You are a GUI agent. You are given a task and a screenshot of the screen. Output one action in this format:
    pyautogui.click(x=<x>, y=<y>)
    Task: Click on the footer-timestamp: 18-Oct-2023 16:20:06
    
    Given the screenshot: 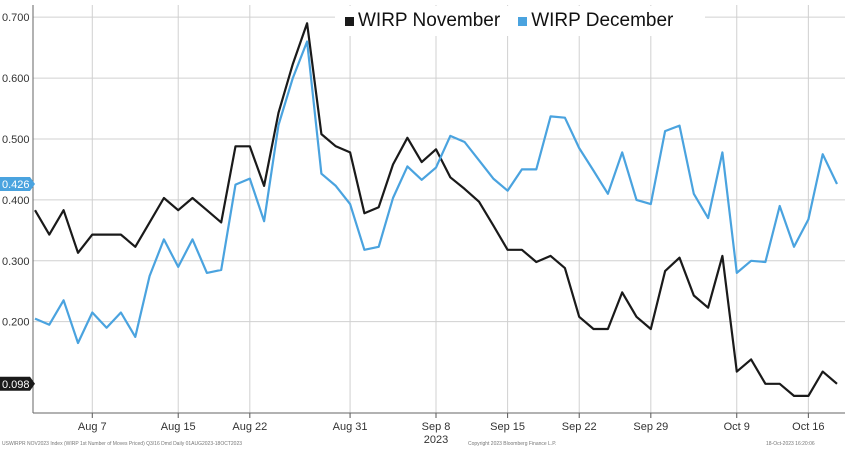 What is the action you would take?
    pyautogui.click(x=790, y=444)
    